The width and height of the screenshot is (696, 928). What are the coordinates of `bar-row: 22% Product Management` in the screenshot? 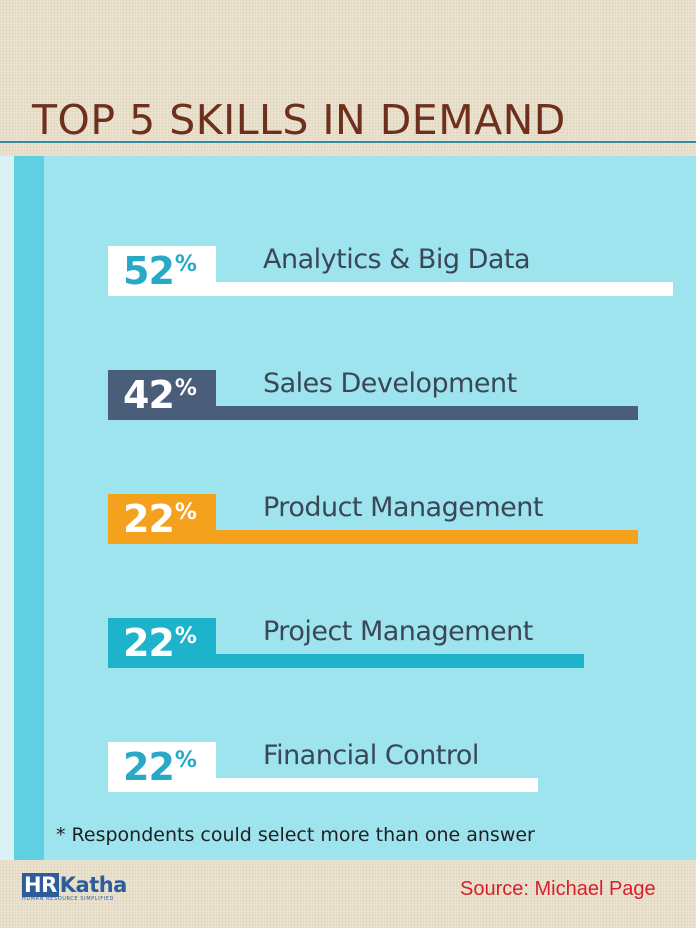 It's located at (388, 518).